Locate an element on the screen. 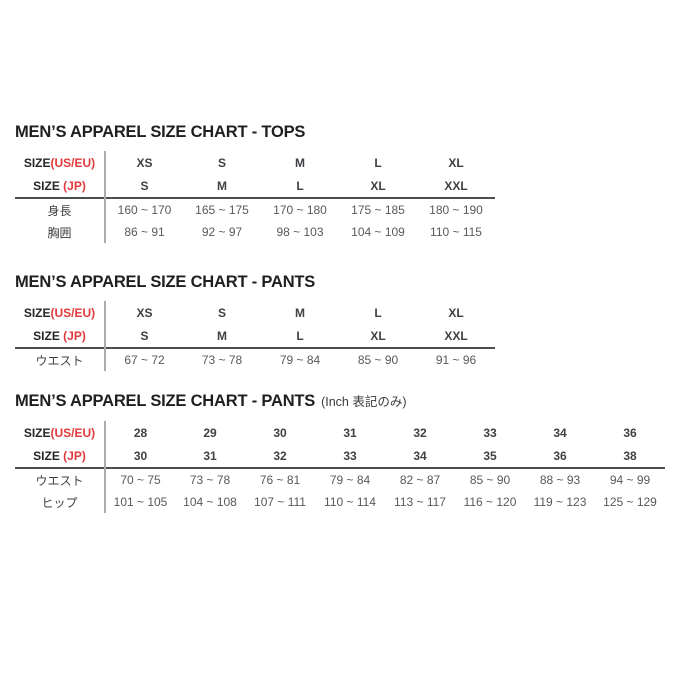 This screenshot has height=680, width=680. measure-value: 98 ~ 103 is located at coordinates (300, 232).